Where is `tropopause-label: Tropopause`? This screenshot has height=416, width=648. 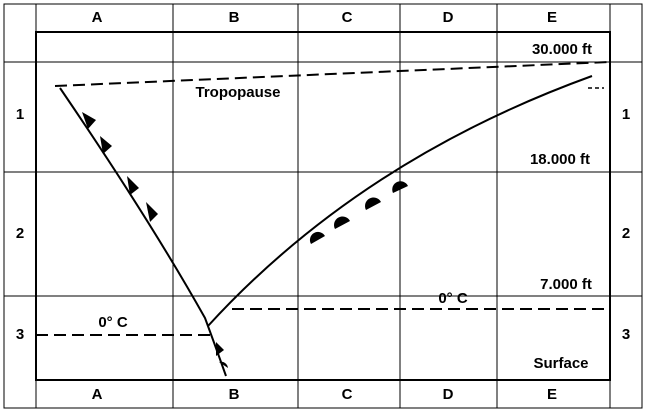
tropopause-label: Tropopause is located at coordinates (237, 92).